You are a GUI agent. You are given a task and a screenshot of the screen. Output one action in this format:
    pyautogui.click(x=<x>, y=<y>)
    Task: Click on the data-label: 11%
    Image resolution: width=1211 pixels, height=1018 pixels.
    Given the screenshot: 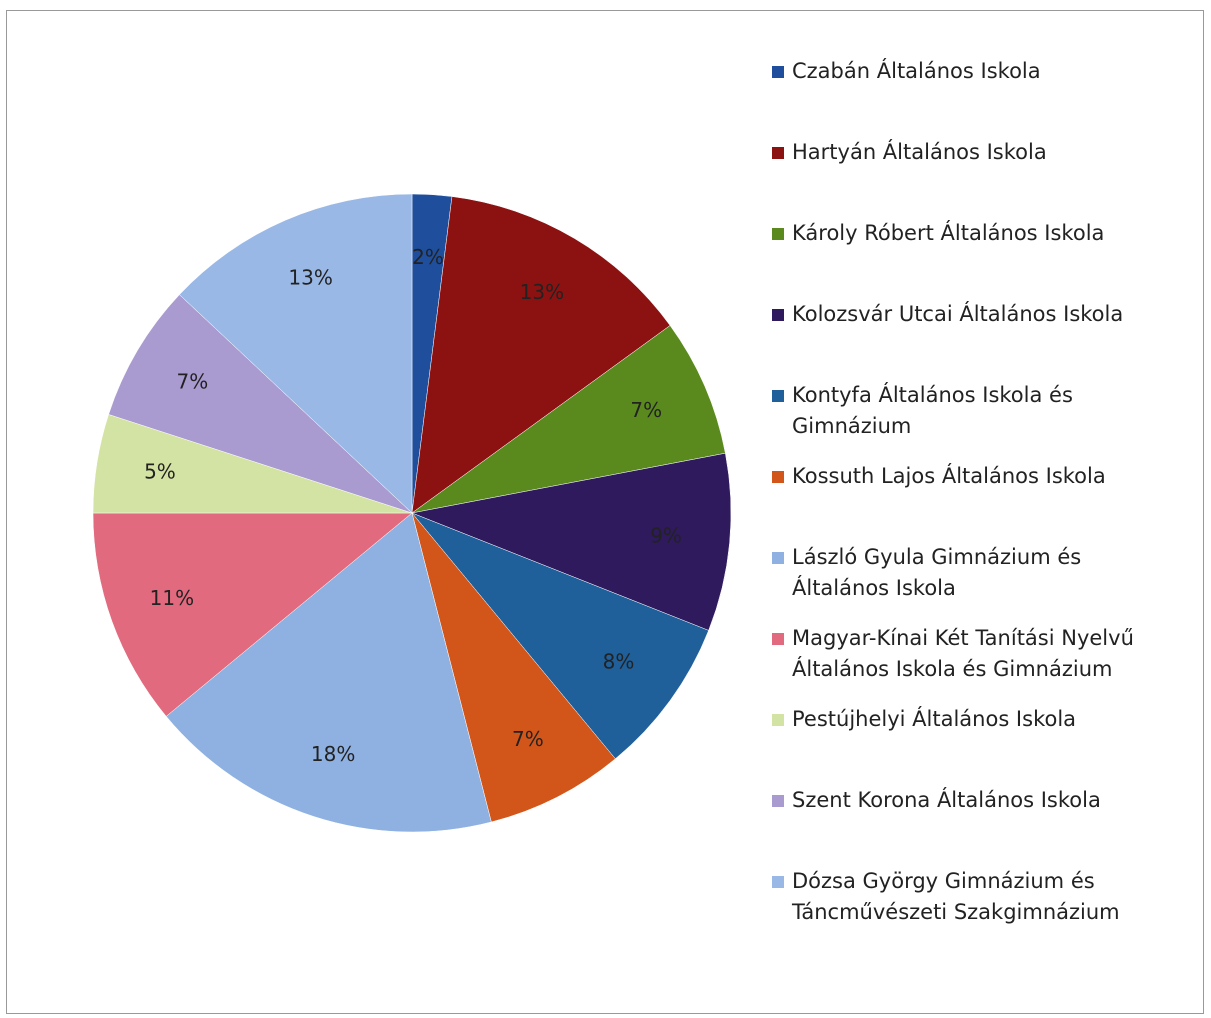 What is the action you would take?
    pyautogui.click(x=172, y=598)
    